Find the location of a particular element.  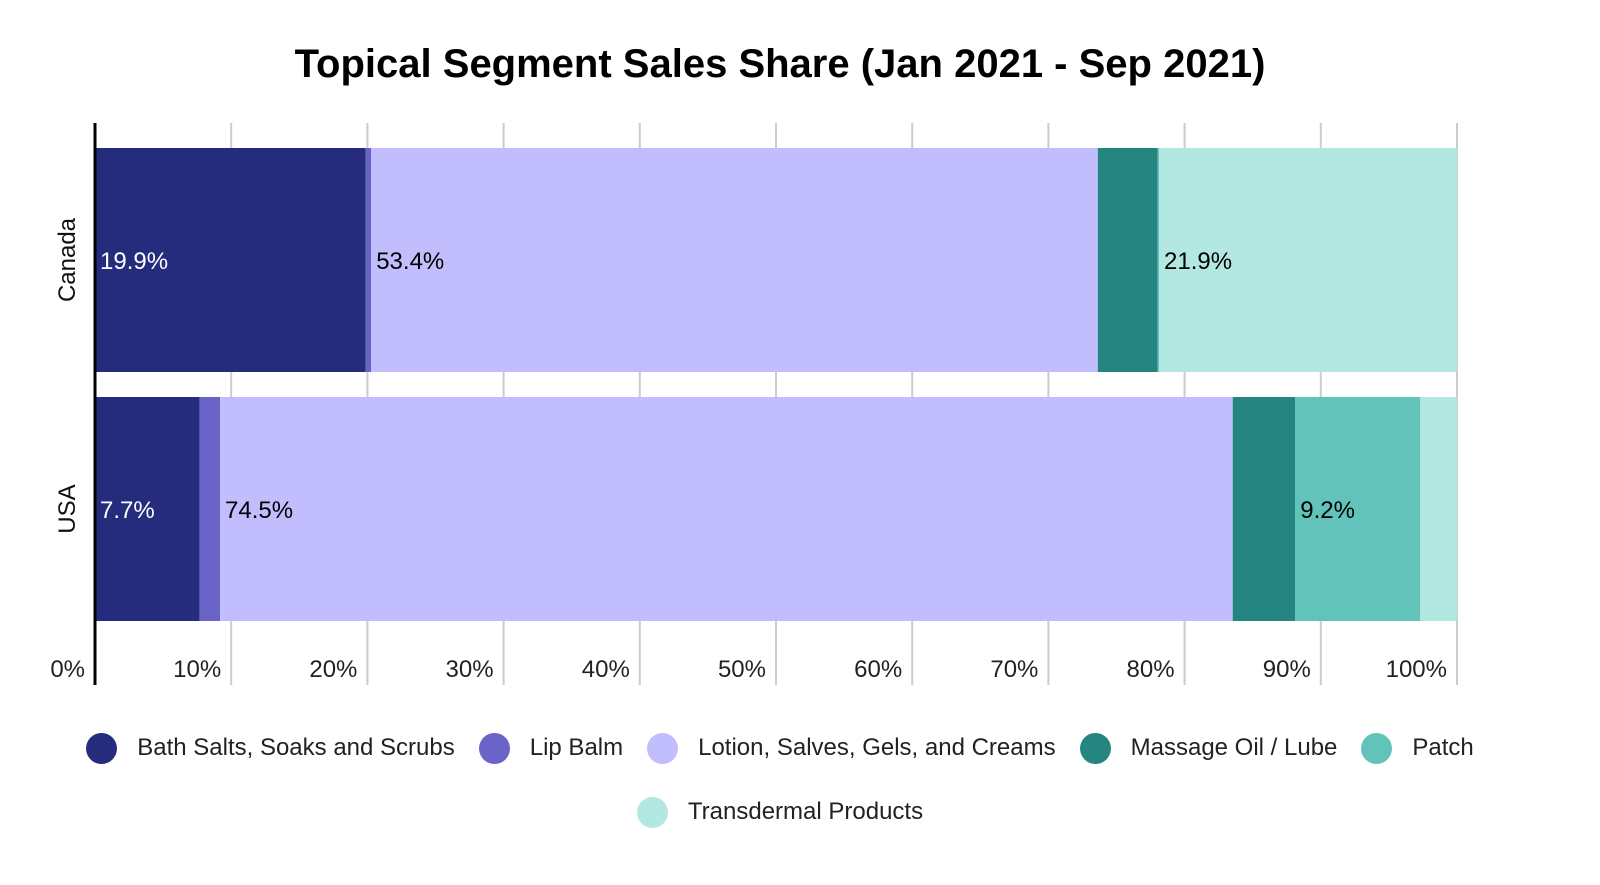

x-tick-label: 10% is located at coordinates (197, 669).